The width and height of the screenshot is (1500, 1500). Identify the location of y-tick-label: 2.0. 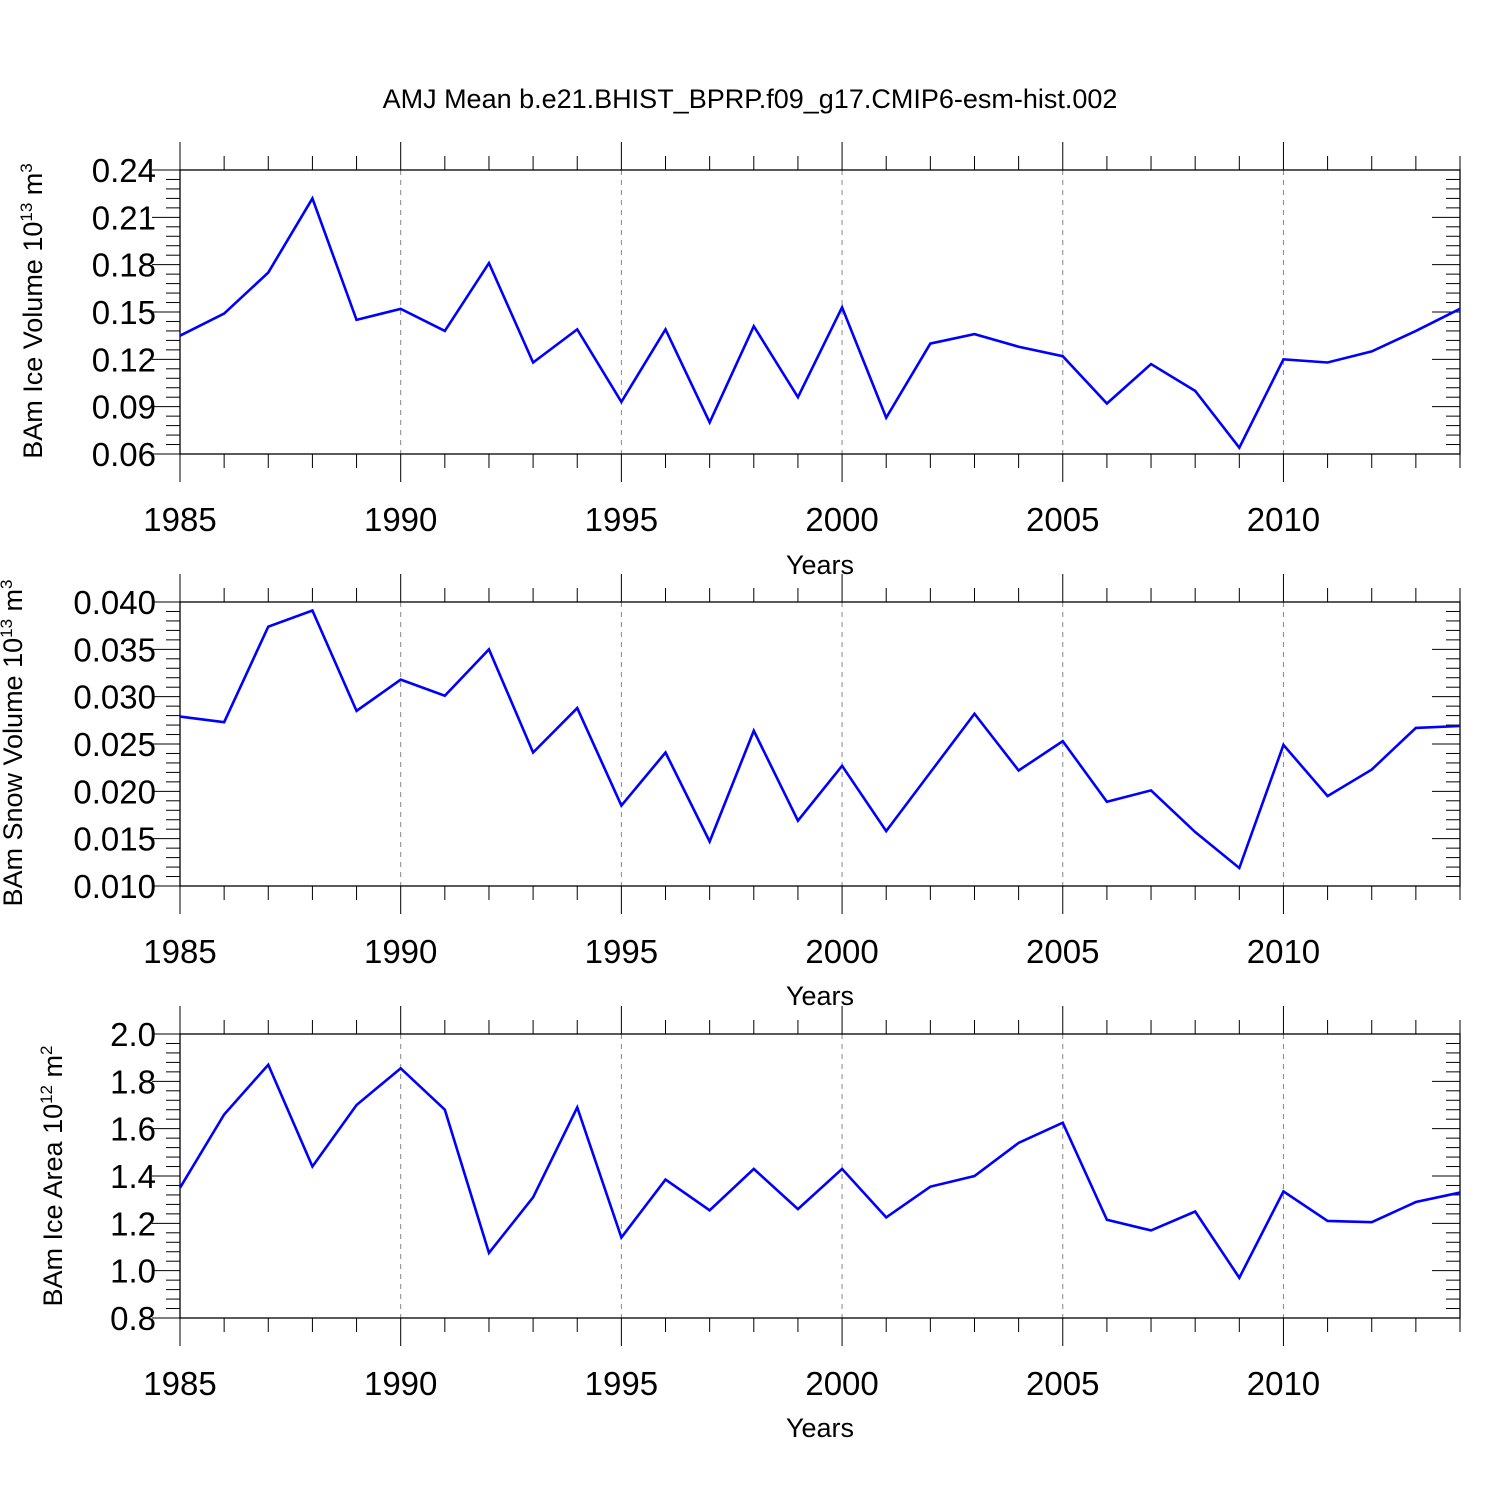
(133, 1034).